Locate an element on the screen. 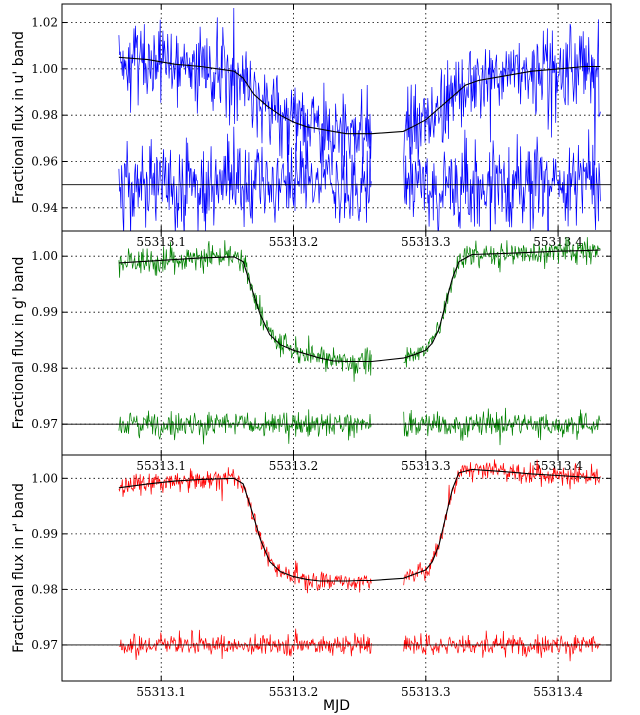 This screenshot has height=715, width=640. y-axis-title: Fractional flux in r' band is located at coordinates (19, 568).